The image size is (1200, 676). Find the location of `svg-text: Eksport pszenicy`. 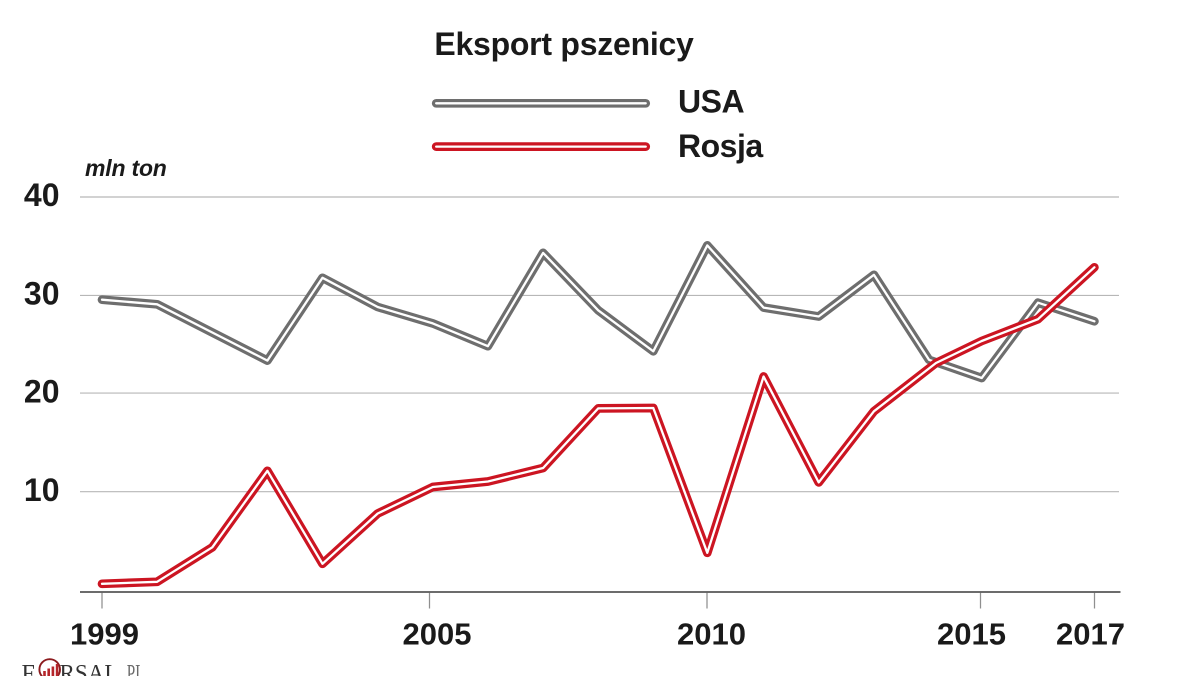

svg-text: Eksport pszenicy is located at coordinates (564, 44).